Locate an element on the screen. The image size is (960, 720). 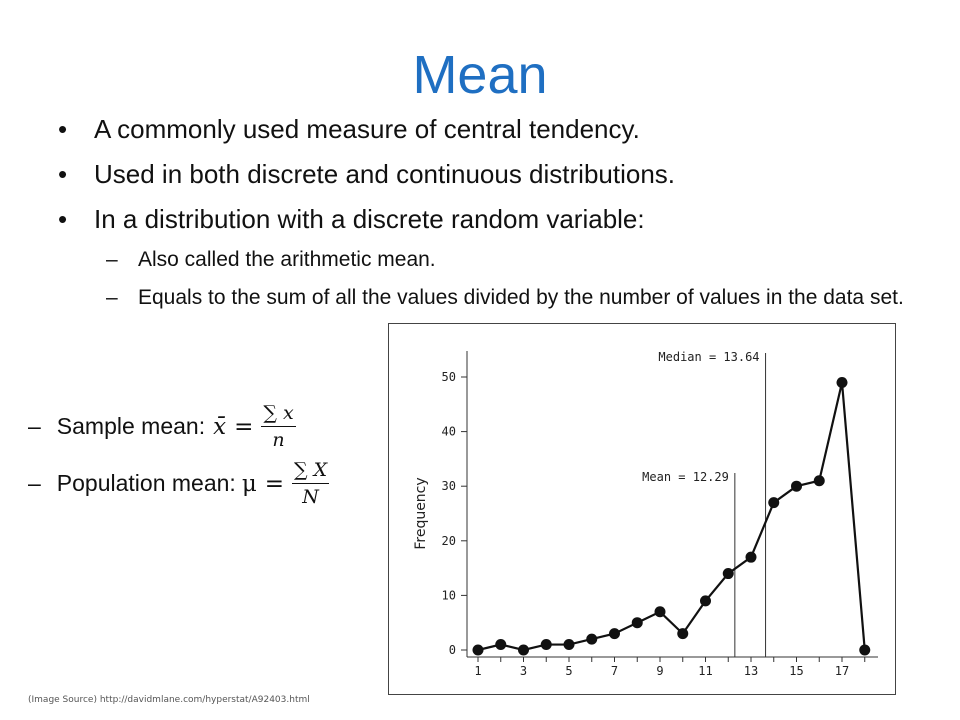
x-tick-label: 15 is located at coordinates (796, 671).